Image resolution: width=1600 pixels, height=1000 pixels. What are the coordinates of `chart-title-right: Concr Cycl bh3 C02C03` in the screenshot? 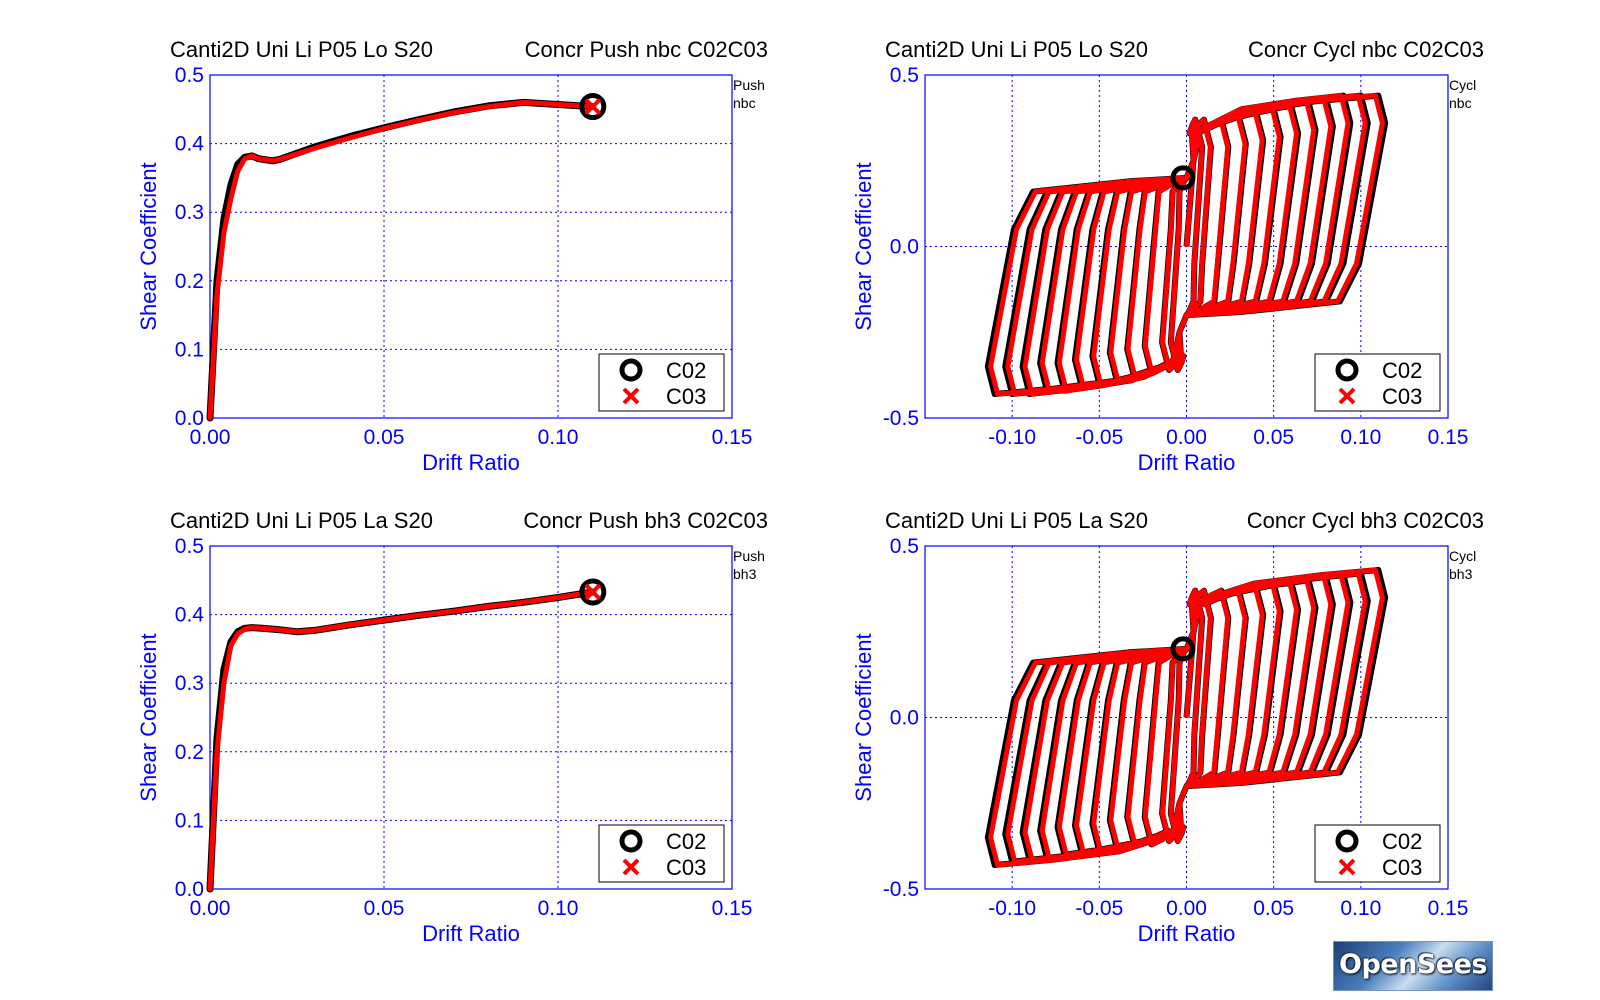 It's located at (1365, 520).